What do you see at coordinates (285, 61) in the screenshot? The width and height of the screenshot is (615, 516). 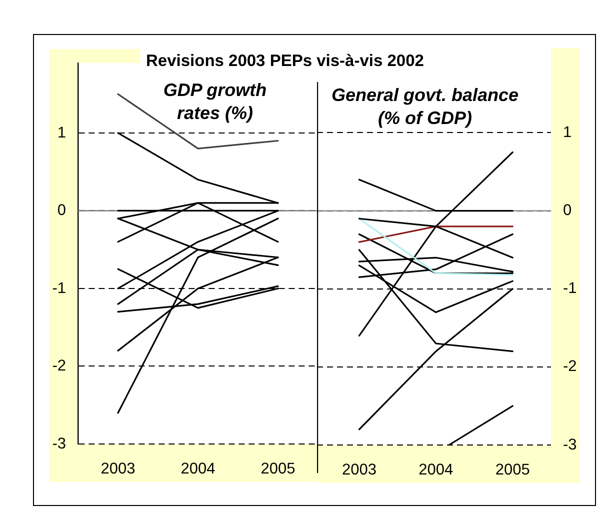 I see `chart-title: Revisions 2003 PEPs vis-à-vis 2002` at bounding box center [285, 61].